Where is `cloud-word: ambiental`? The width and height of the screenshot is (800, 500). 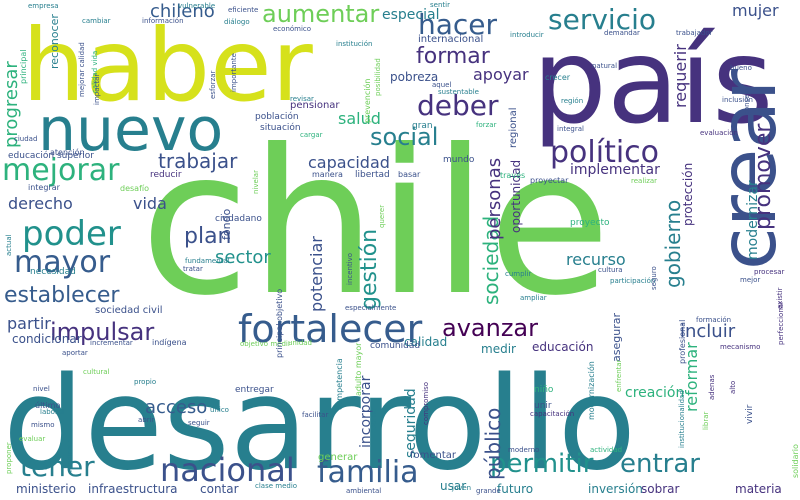
cloud-word: ambiental is located at coordinates (363, 491).